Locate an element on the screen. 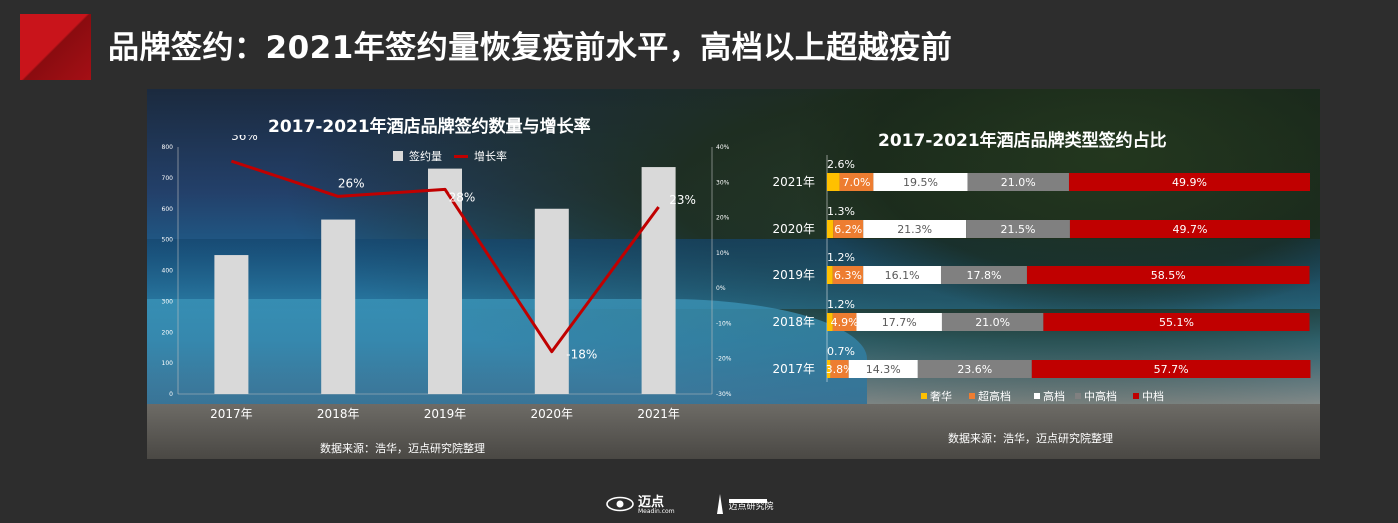 Image resolution: width=1398 pixels, height=523 pixels. segment-data-label: 21.5% is located at coordinates (1018, 229).